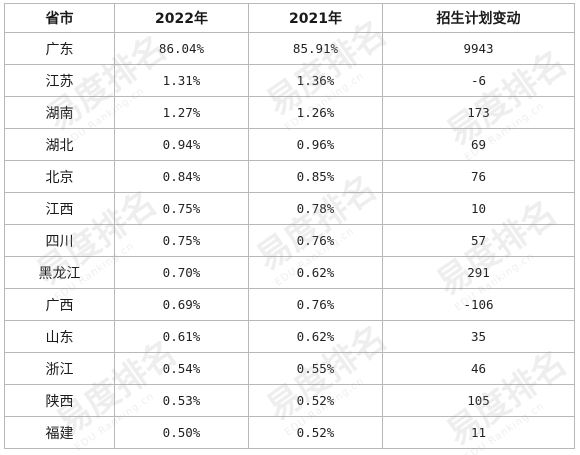 The width and height of the screenshot is (580, 455). What do you see at coordinates (478, 48) in the screenshot?
I see `plan-change-cell: 9943` at bounding box center [478, 48].